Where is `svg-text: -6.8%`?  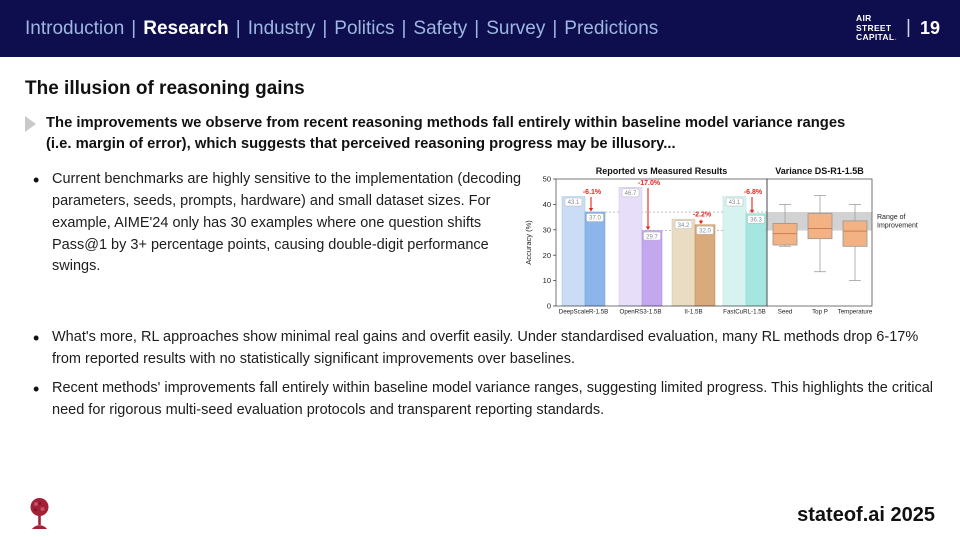
svg-text: -6.8% is located at coordinates (753, 192).